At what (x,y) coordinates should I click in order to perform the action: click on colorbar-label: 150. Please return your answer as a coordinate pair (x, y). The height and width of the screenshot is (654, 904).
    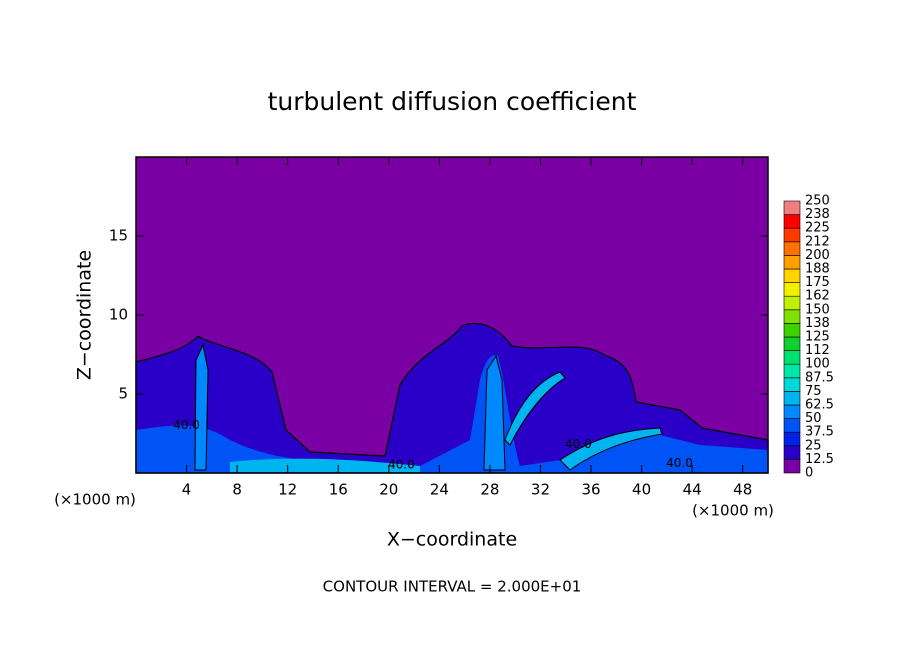
    Looking at the image, I should click on (817, 309).